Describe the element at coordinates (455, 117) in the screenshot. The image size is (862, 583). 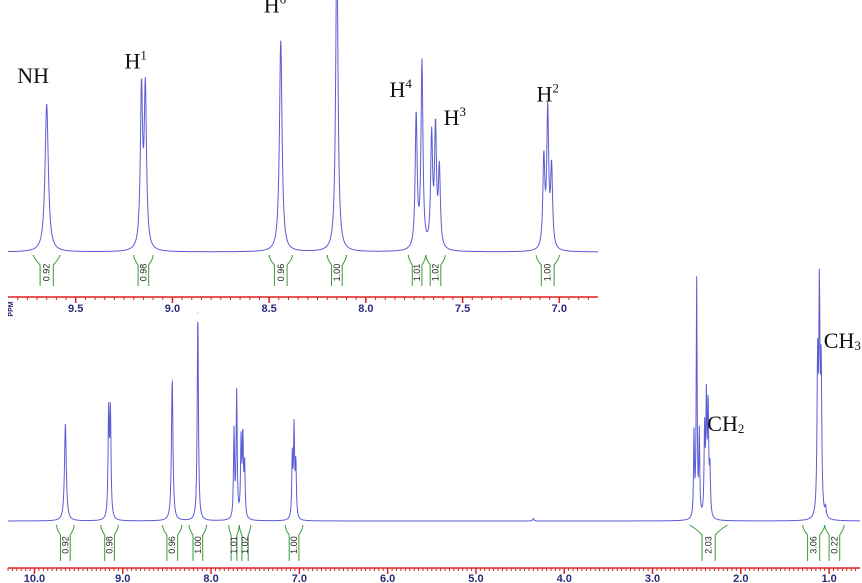
I see `peak-assignment-label: H3` at that location.